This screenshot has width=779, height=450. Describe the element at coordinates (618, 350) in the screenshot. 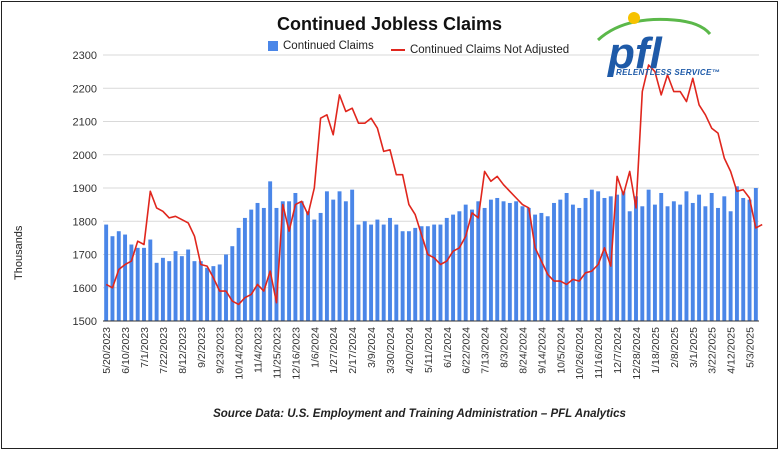

I see `x-tick-label: 12/7/2024` at that location.